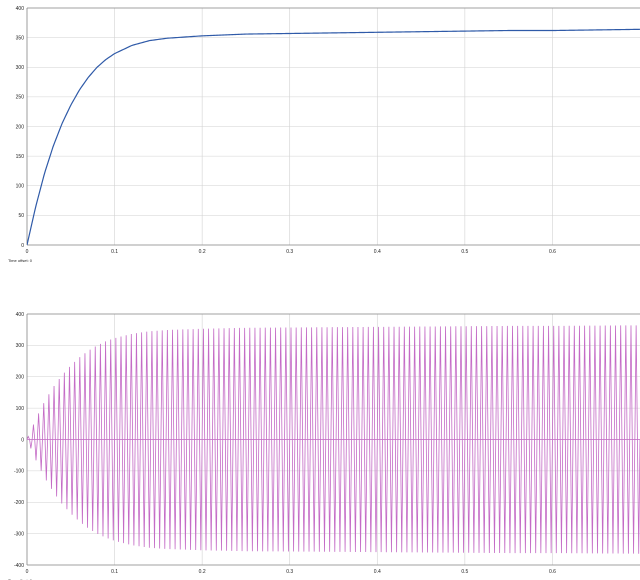 This screenshot has width=640, height=580. Describe the element at coordinates (19, 503) in the screenshot. I see `y-tick-label: -200` at that location.